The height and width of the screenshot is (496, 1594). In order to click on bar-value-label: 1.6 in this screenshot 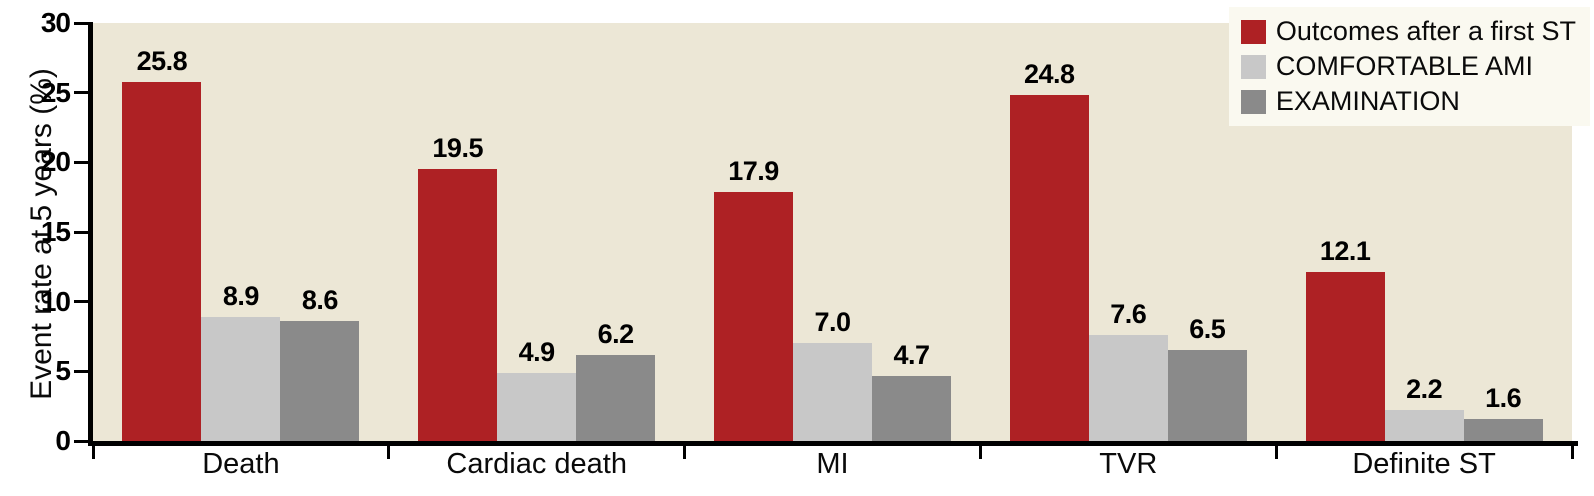, I will do `click(1503, 397)`.